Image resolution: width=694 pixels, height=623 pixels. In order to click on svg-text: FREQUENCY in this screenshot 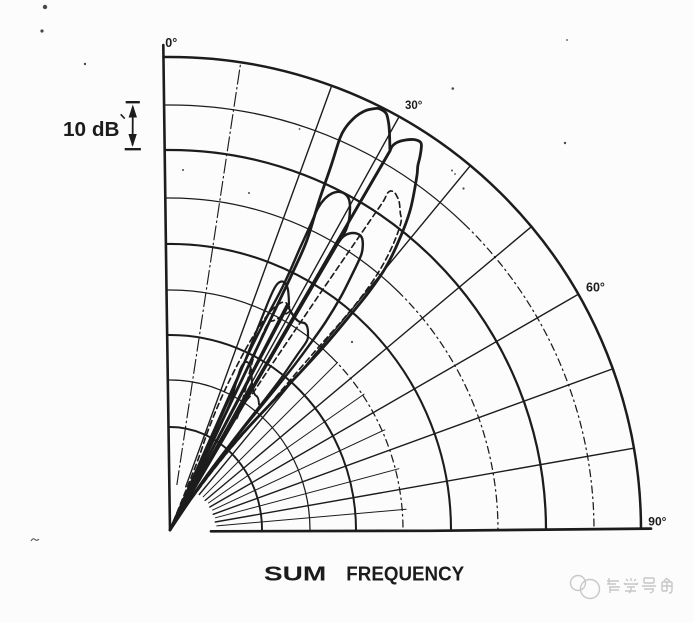, I will do `click(405, 573)`.